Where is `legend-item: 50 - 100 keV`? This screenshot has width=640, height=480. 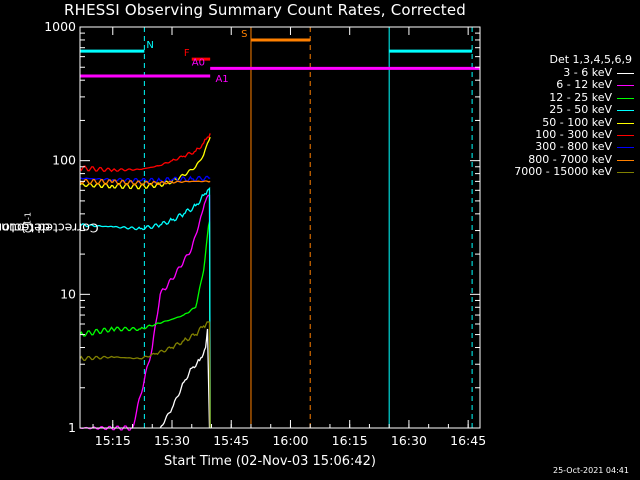
legend-item: 50 - 100 keV is located at coordinates (569, 122).